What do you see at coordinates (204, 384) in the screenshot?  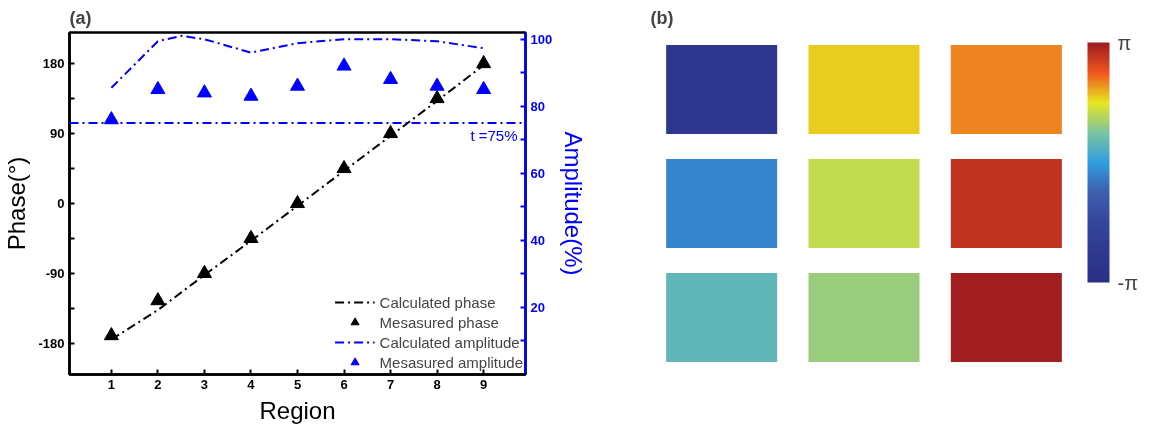 I see `x-tick-label: 3` at bounding box center [204, 384].